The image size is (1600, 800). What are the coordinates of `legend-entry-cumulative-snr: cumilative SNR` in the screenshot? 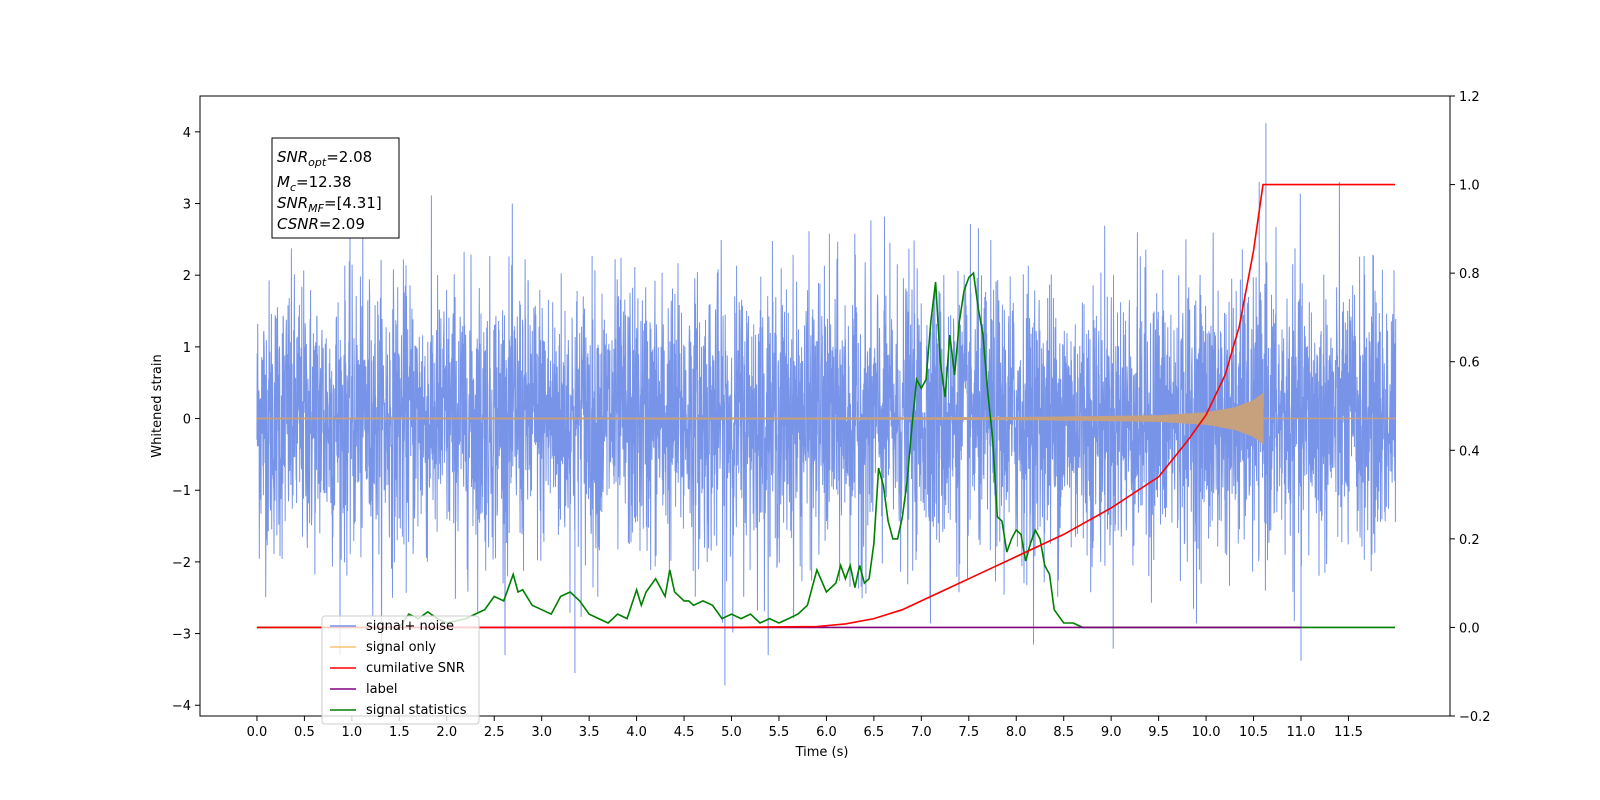 It's located at (397, 668).